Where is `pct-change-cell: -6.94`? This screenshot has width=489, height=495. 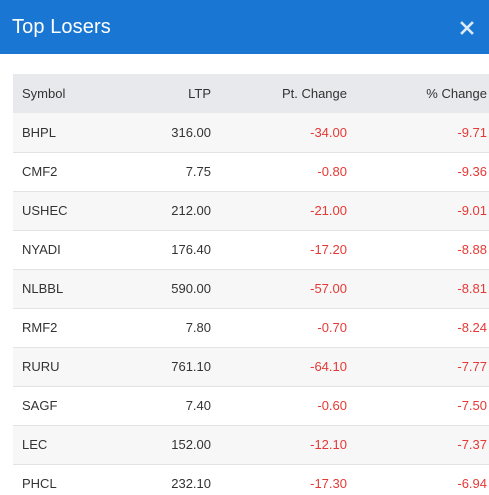
pct-change-cell: -6.94 is located at coordinates (472, 483).